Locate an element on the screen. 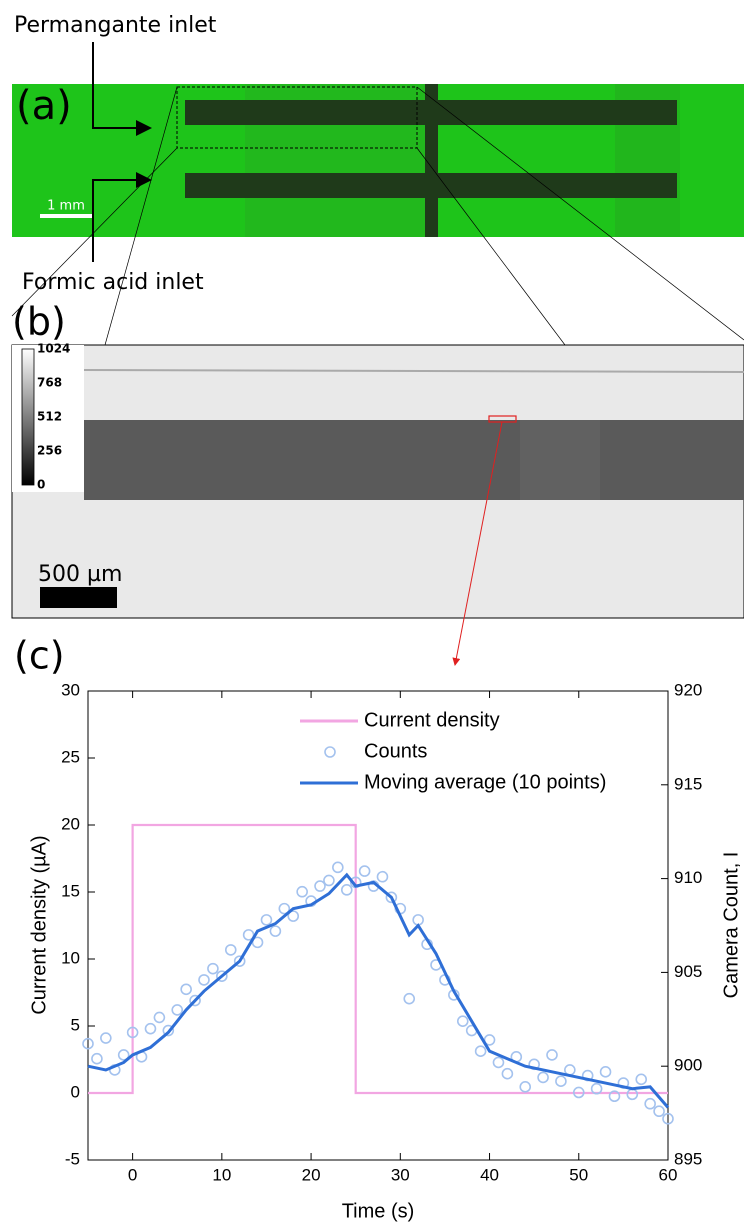 The width and height of the screenshot is (744, 1230). channel is located at coordinates (414, 460).